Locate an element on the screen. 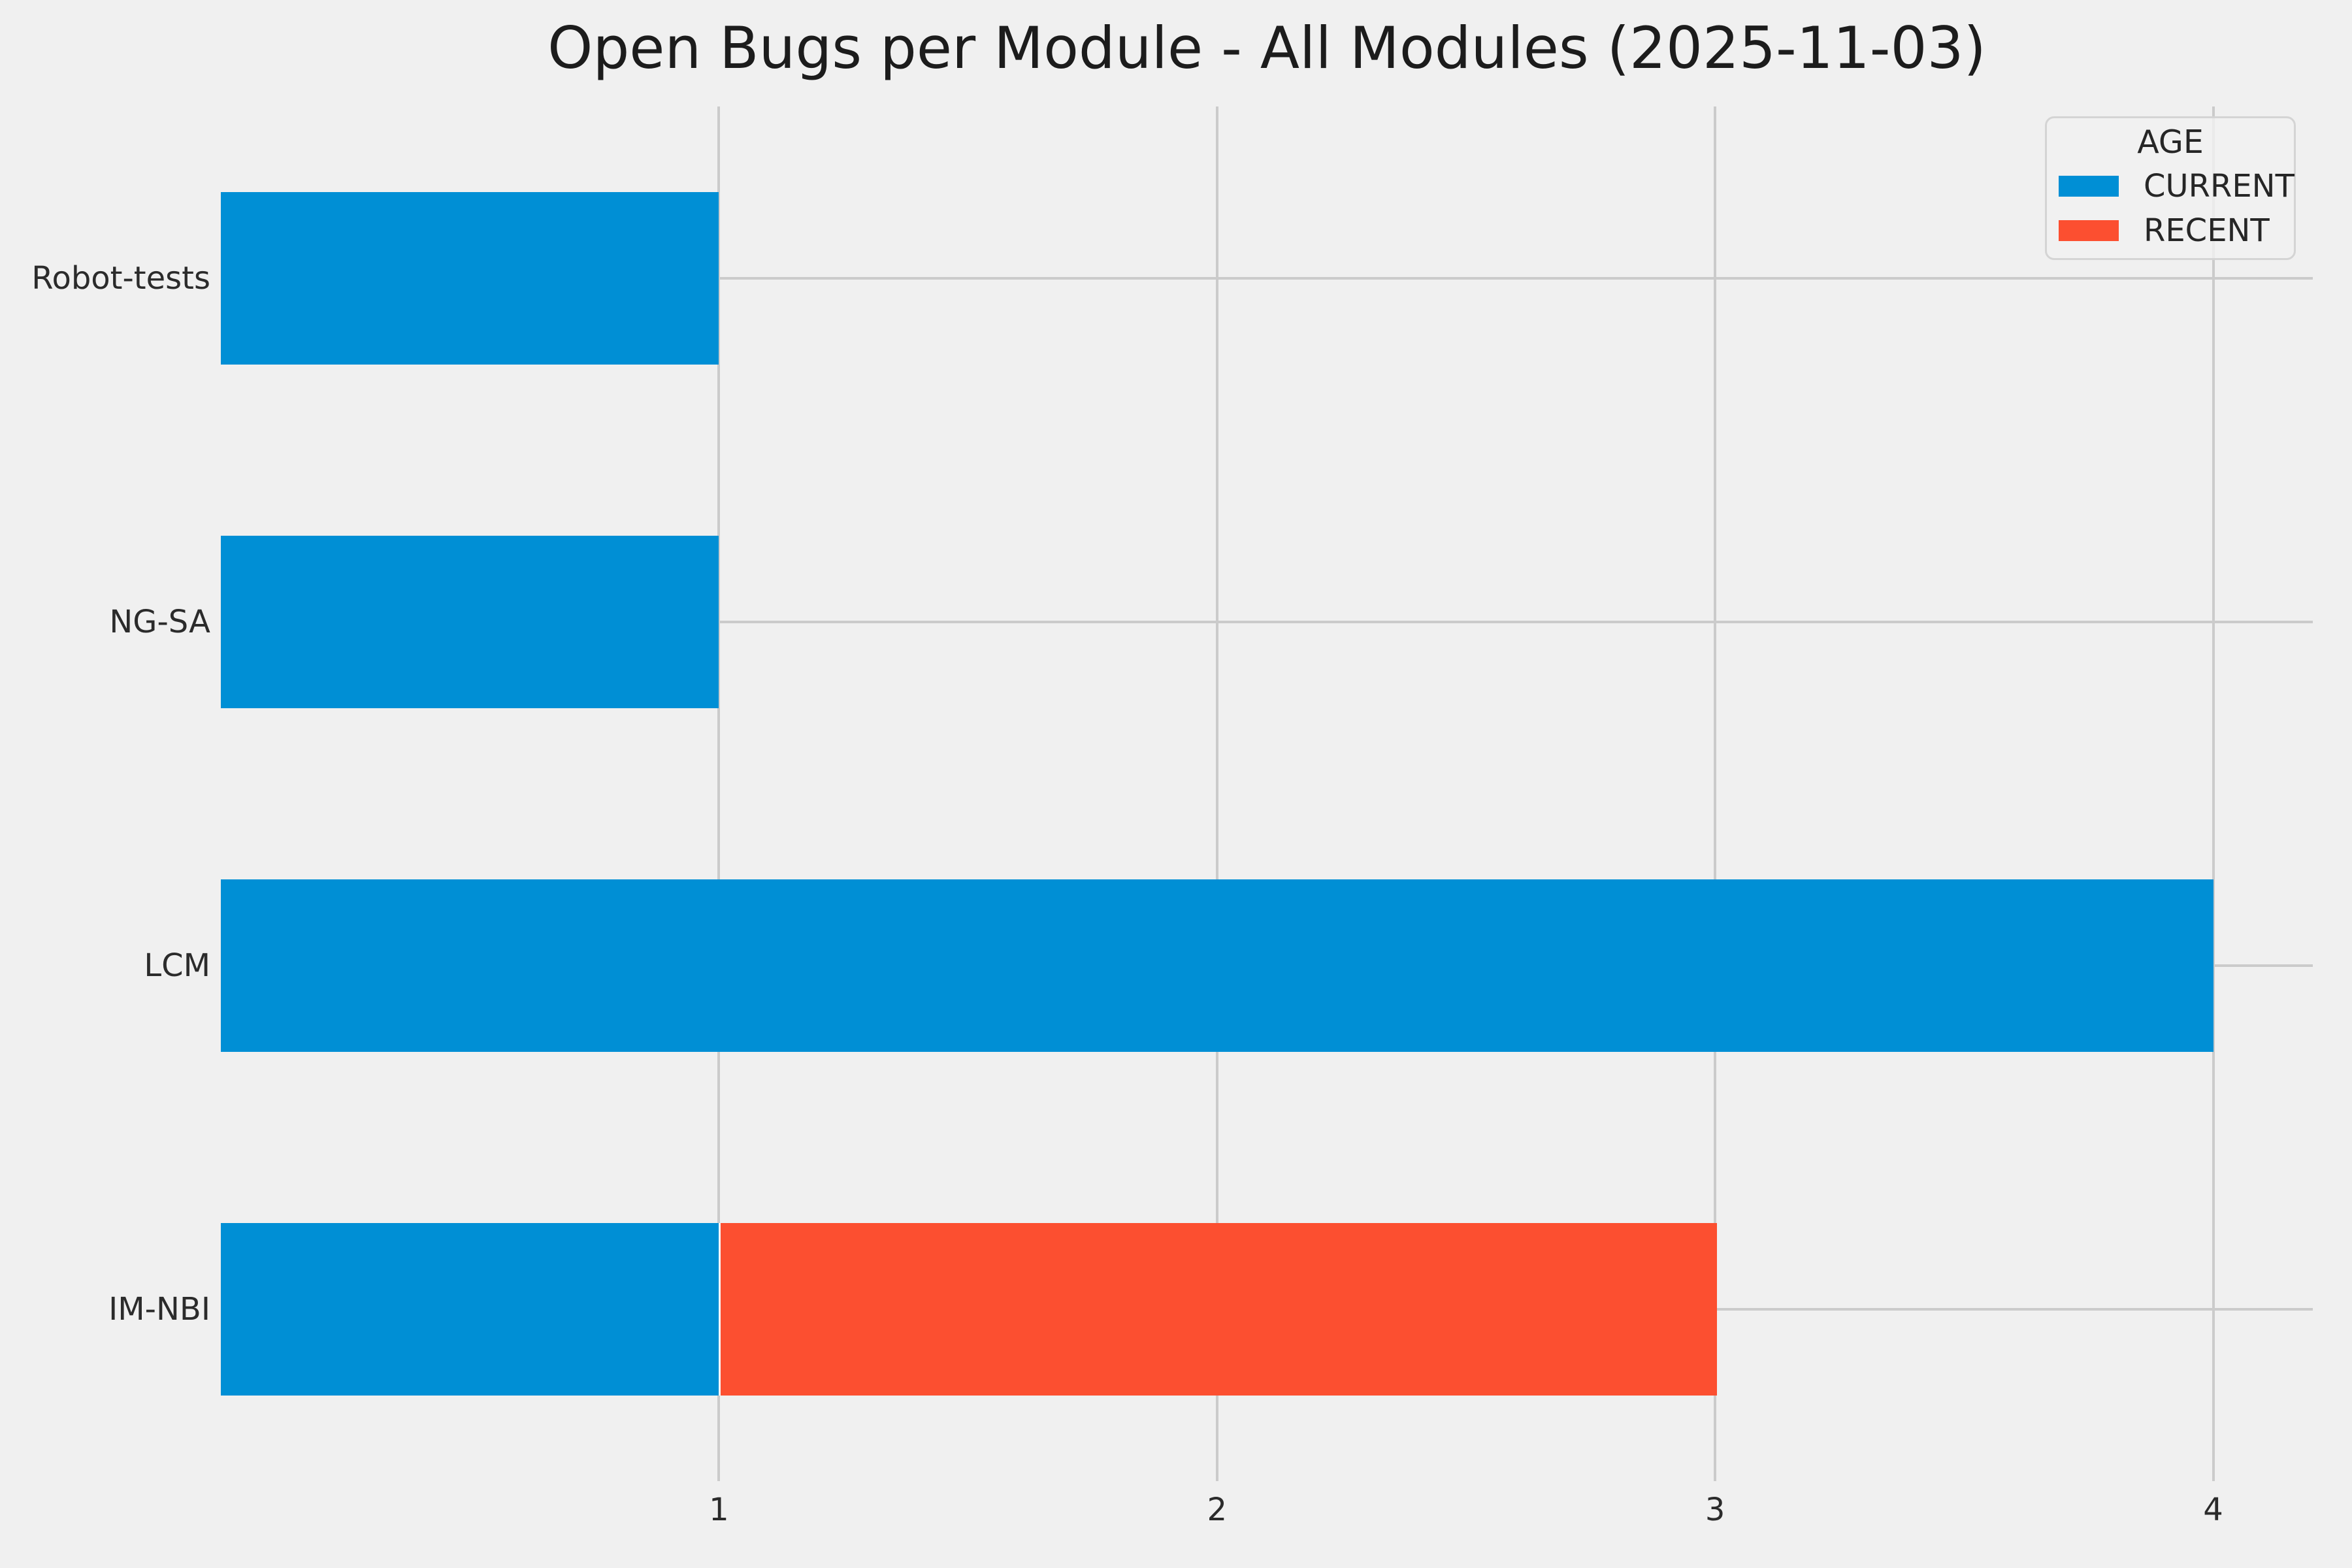 The width and height of the screenshot is (2352, 1568). bar-current-robot-tests is located at coordinates (470, 278).